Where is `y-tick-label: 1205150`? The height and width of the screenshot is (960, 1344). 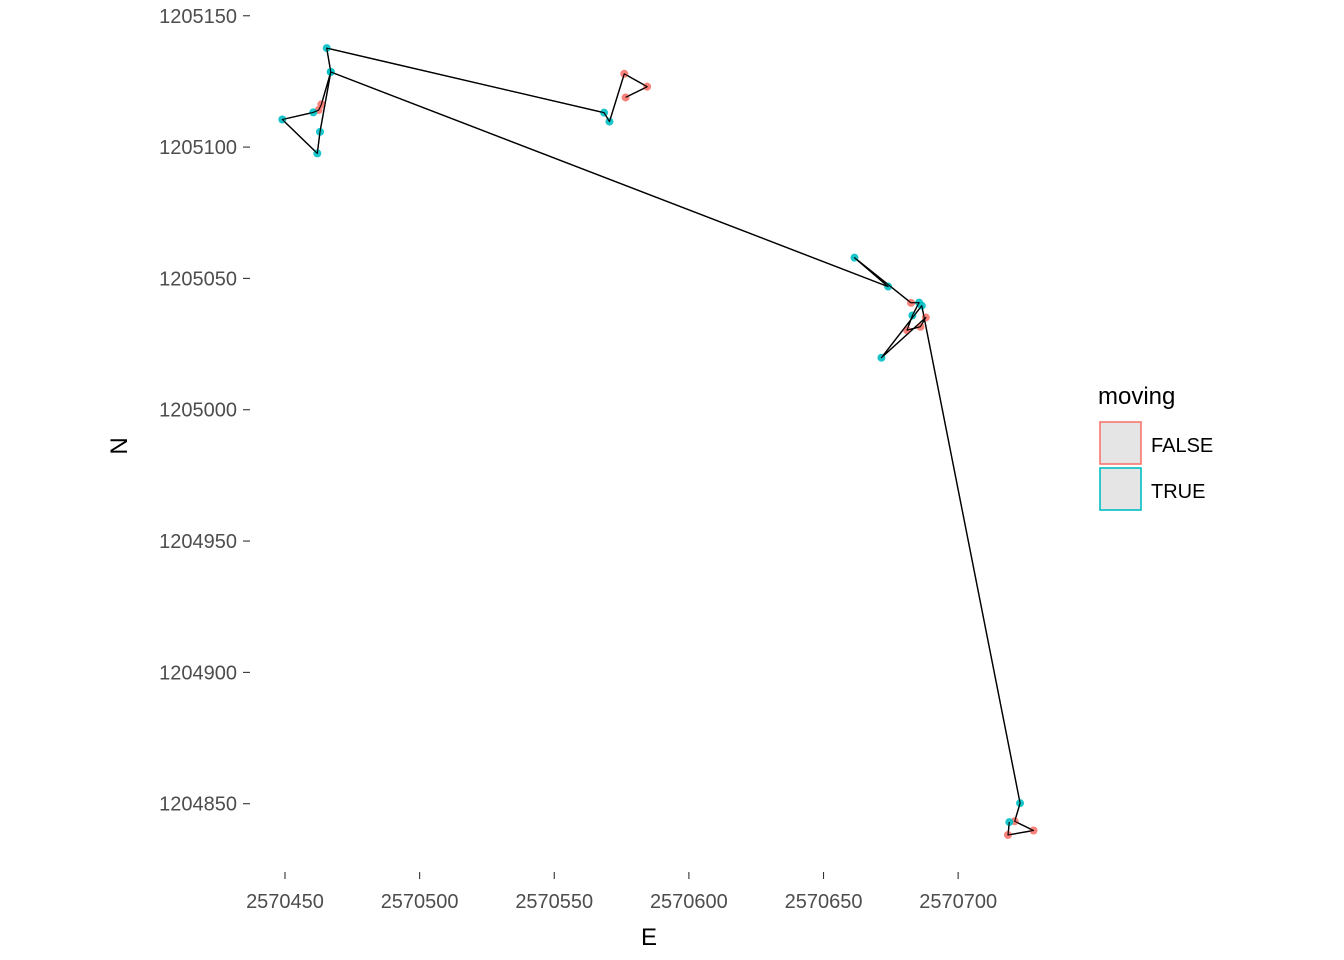 y-tick-label: 1205150 is located at coordinates (198, 17).